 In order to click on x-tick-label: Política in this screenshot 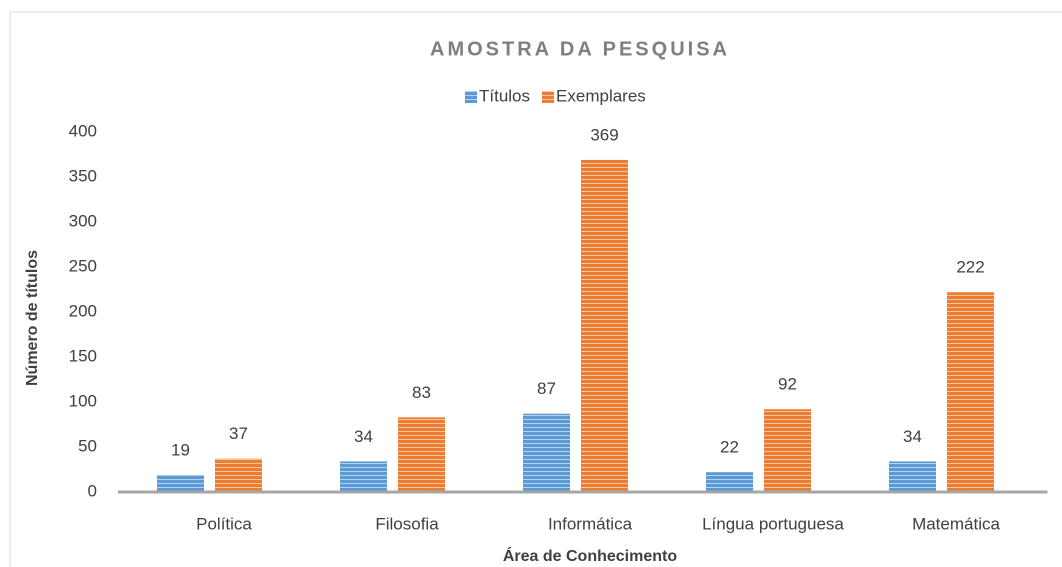, I will do `click(224, 523)`.